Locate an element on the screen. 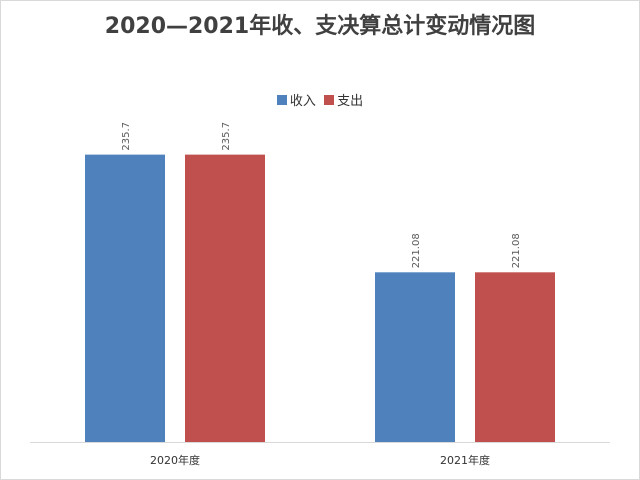 Image resolution: width=640 pixels, height=480 pixels. data-label-expense-1: 221.08 is located at coordinates (516, 250).